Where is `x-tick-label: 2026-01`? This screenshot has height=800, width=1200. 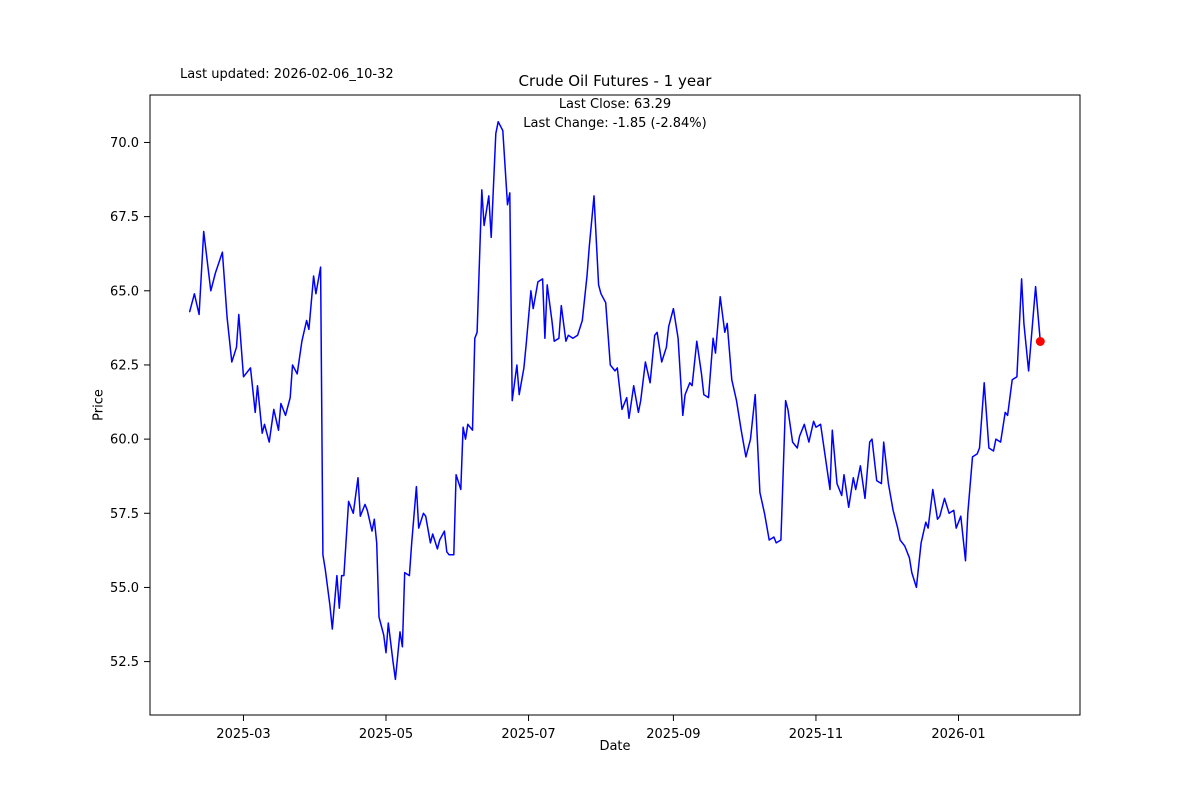
x-tick-label: 2026-01 is located at coordinates (958, 734).